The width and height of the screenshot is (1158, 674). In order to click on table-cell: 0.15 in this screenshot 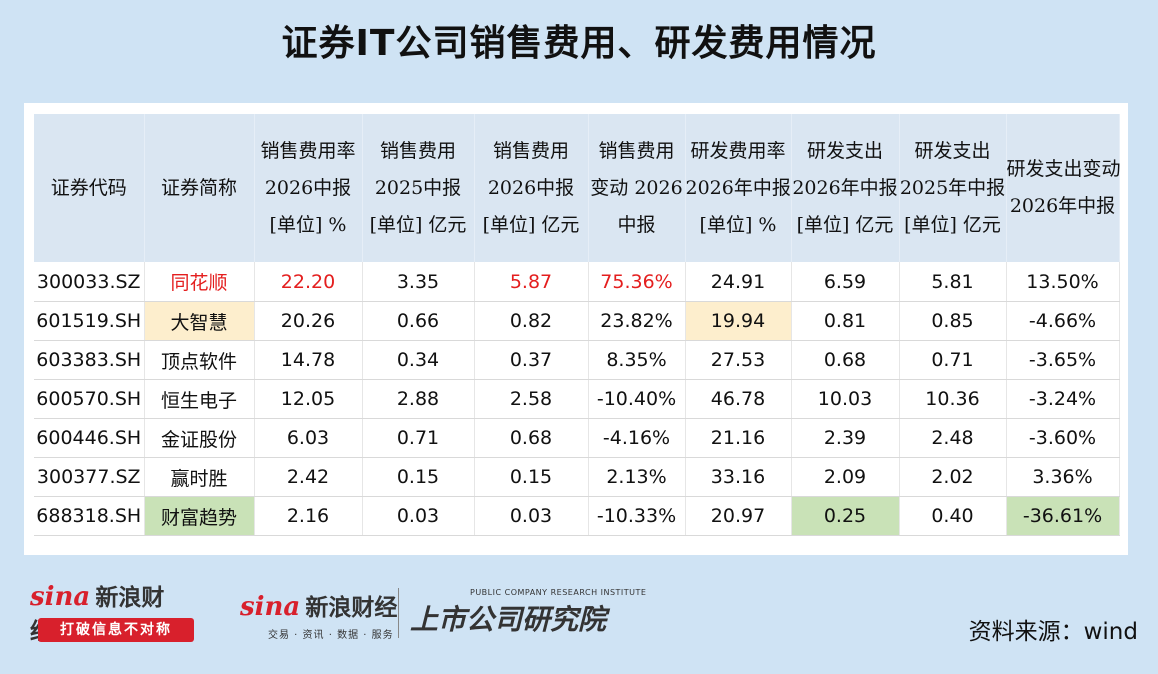, I will do `click(418, 477)`.